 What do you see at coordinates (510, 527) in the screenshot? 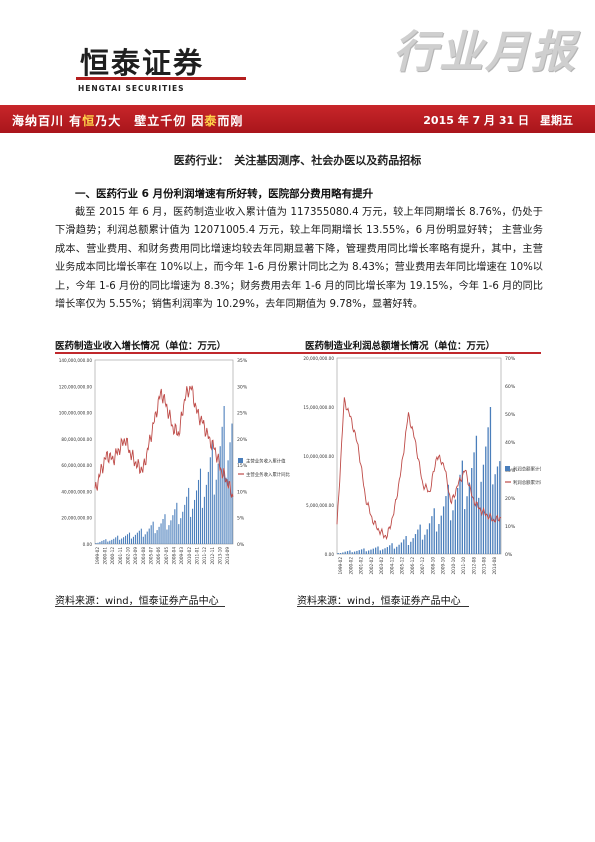
I see `y-right-tick-label: 10%` at bounding box center [510, 527].